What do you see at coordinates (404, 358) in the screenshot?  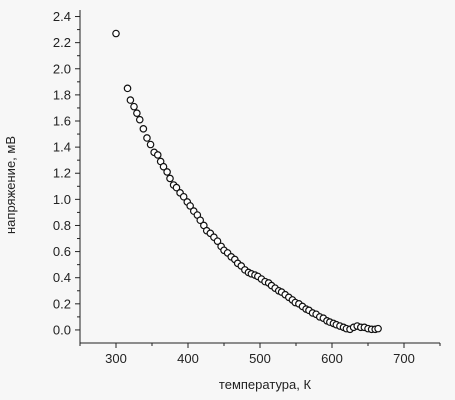 I see `x-tick-label: 700` at bounding box center [404, 358].